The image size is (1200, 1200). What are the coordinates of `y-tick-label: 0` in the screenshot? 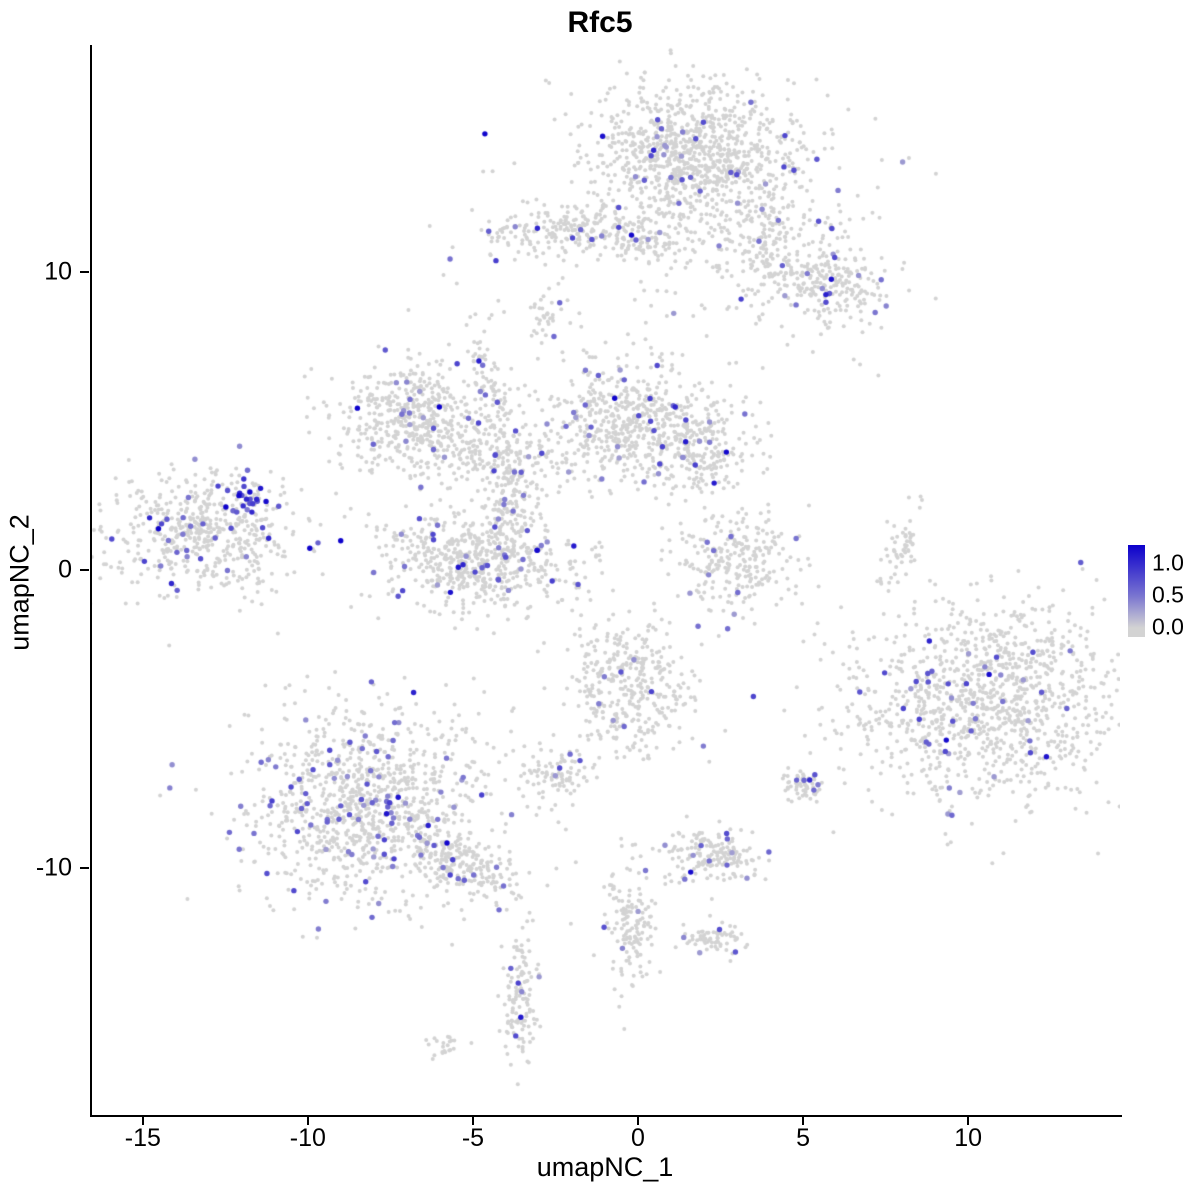 It's located at (65, 569).